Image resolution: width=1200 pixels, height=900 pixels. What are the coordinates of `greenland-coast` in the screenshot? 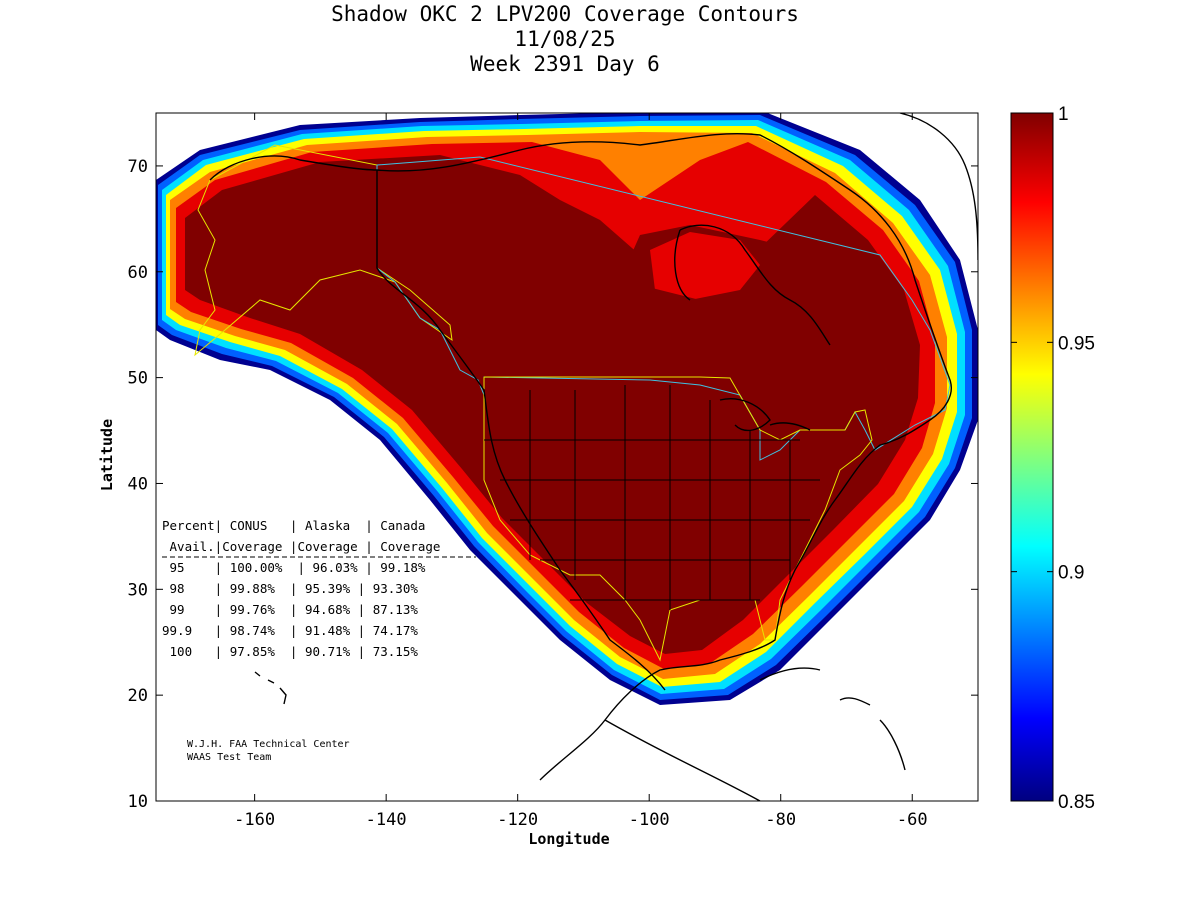 It's located at (938, 187).